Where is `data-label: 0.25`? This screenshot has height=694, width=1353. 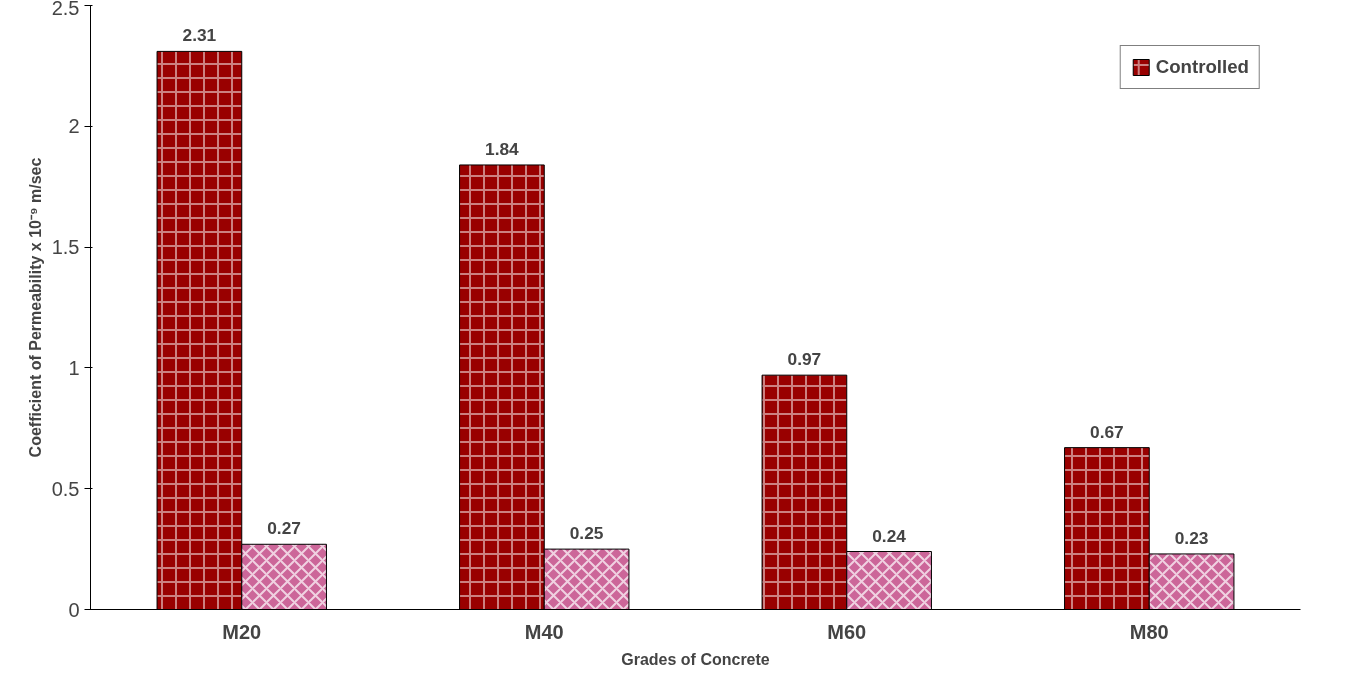 data-label: 0.25 is located at coordinates (586, 533).